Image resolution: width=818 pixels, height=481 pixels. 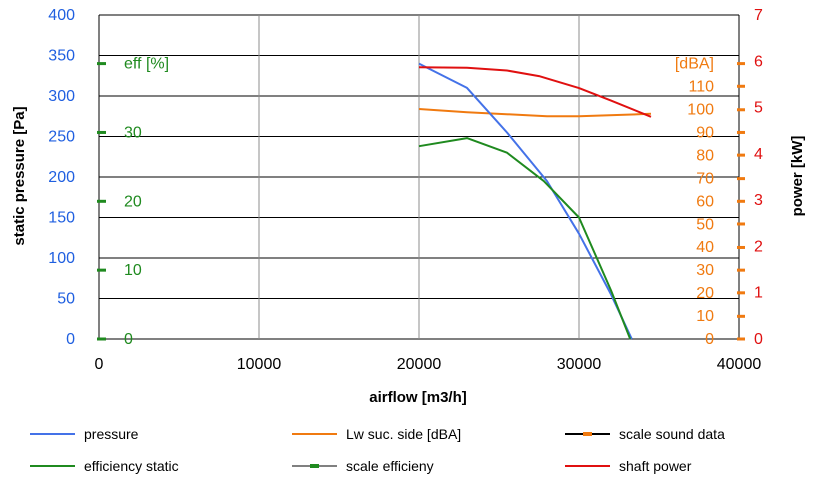 I want to click on y-right-tick-label: 0, so click(x=758, y=339).